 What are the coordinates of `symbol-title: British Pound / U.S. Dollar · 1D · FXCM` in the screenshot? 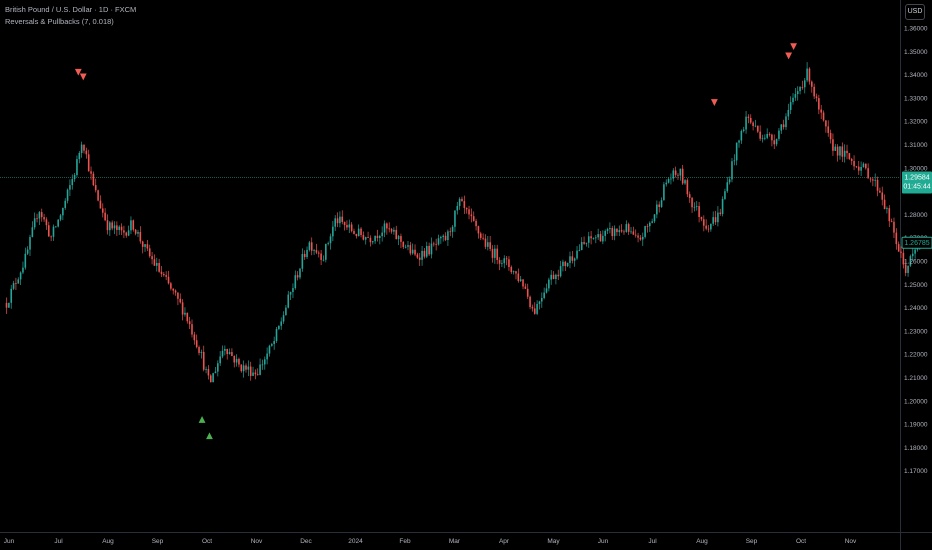 It's located at (71, 9).